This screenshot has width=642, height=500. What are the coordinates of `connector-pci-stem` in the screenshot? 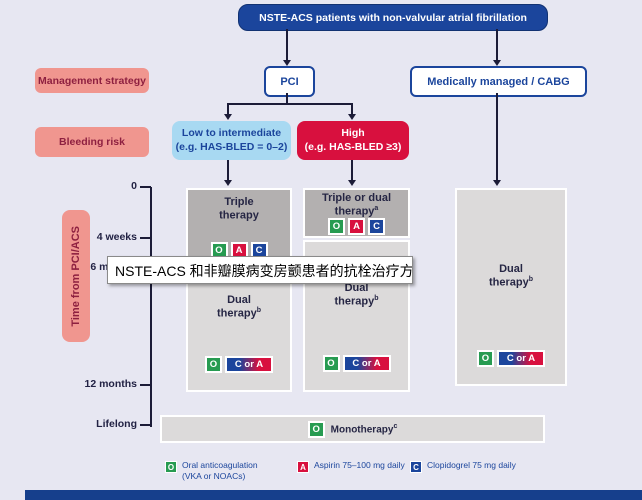 It's located at (287, 98).